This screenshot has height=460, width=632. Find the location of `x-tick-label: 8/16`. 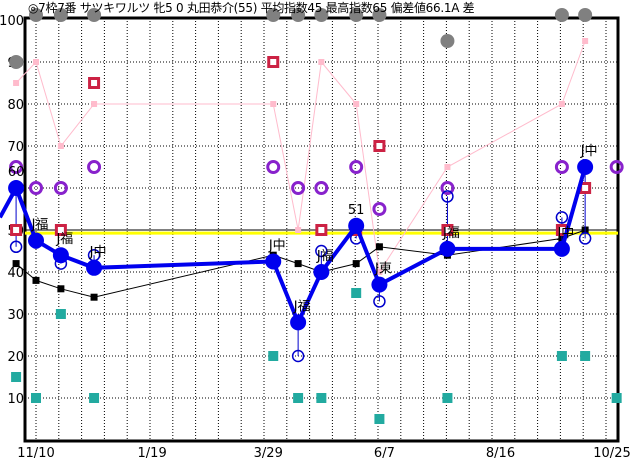

x-tick-label: 8/16 is located at coordinates (500, 453).